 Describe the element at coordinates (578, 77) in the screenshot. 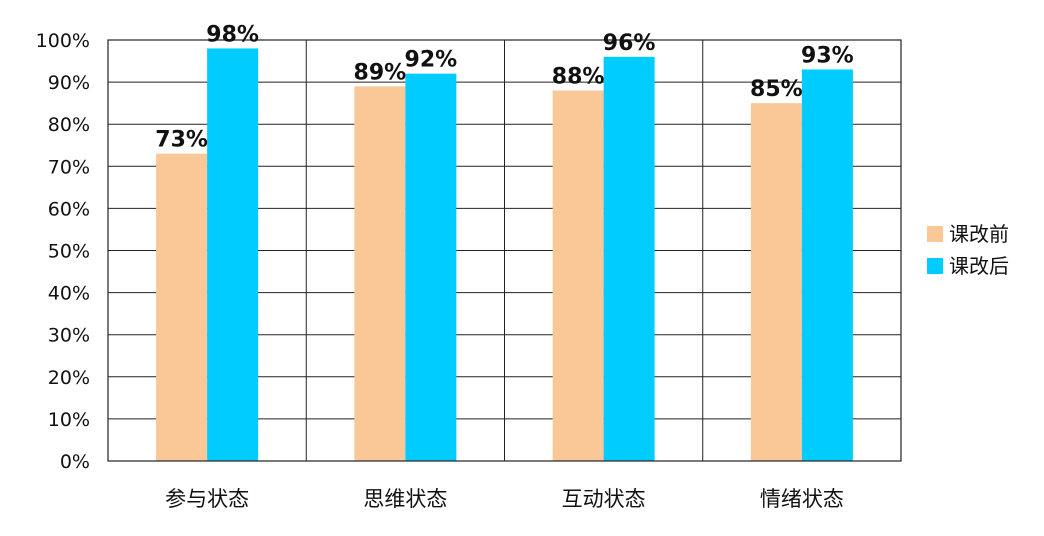

I see `data-label: 88%` at that location.